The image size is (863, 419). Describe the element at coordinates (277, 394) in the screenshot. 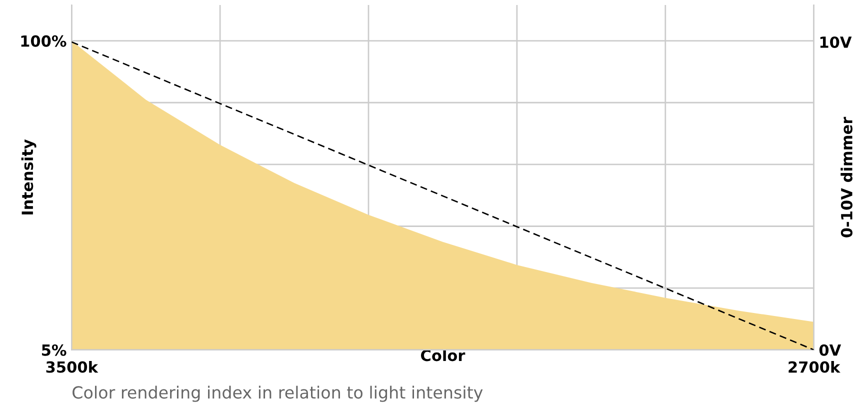

I see `text: Color rendering index in relation to light intensity` at that location.